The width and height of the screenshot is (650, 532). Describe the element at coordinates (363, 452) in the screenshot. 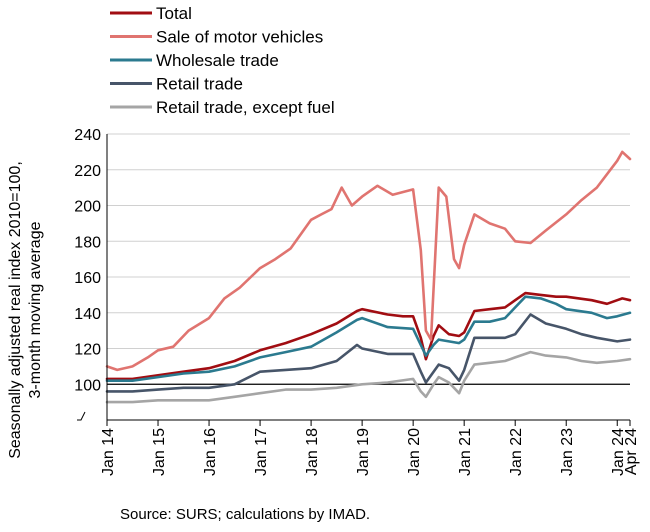

I see `x-tick-5: Jan 19` at that location.